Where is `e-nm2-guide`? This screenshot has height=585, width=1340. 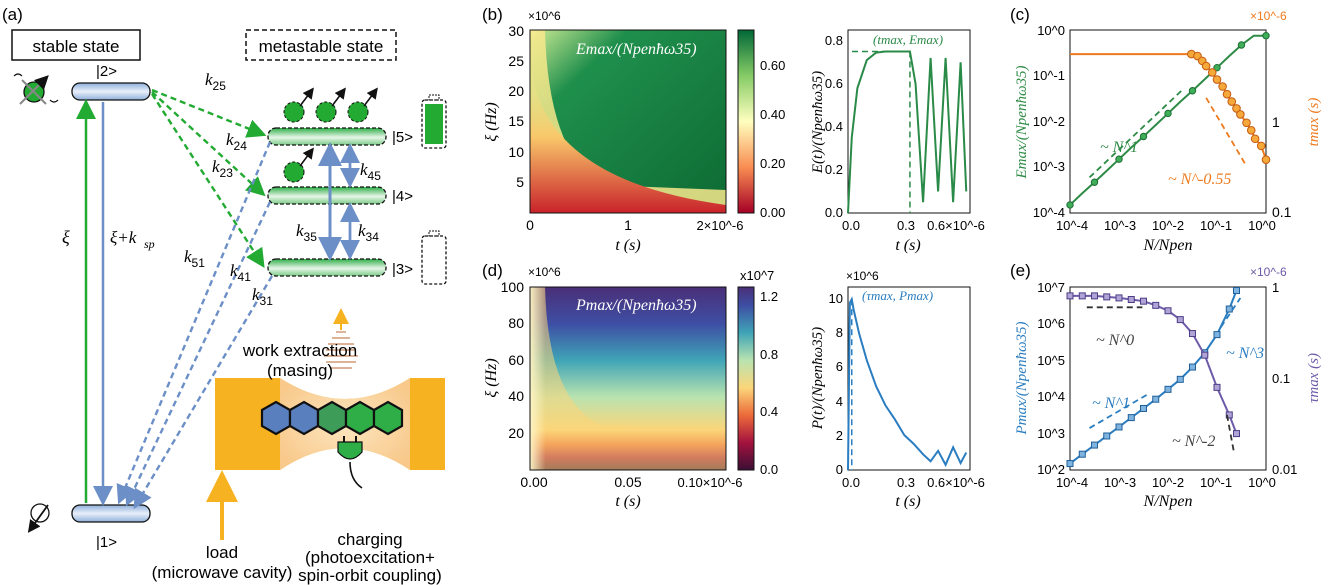
e-nm2-guide is located at coordinates (1230, 433).